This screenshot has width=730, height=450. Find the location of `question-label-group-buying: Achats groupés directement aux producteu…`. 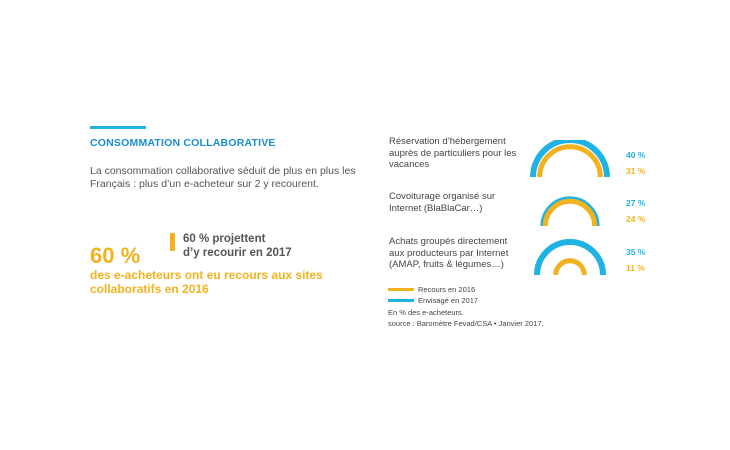

question-label-group-buying: Achats groupés directement aux producteu… is located at coordinates (449, 253).